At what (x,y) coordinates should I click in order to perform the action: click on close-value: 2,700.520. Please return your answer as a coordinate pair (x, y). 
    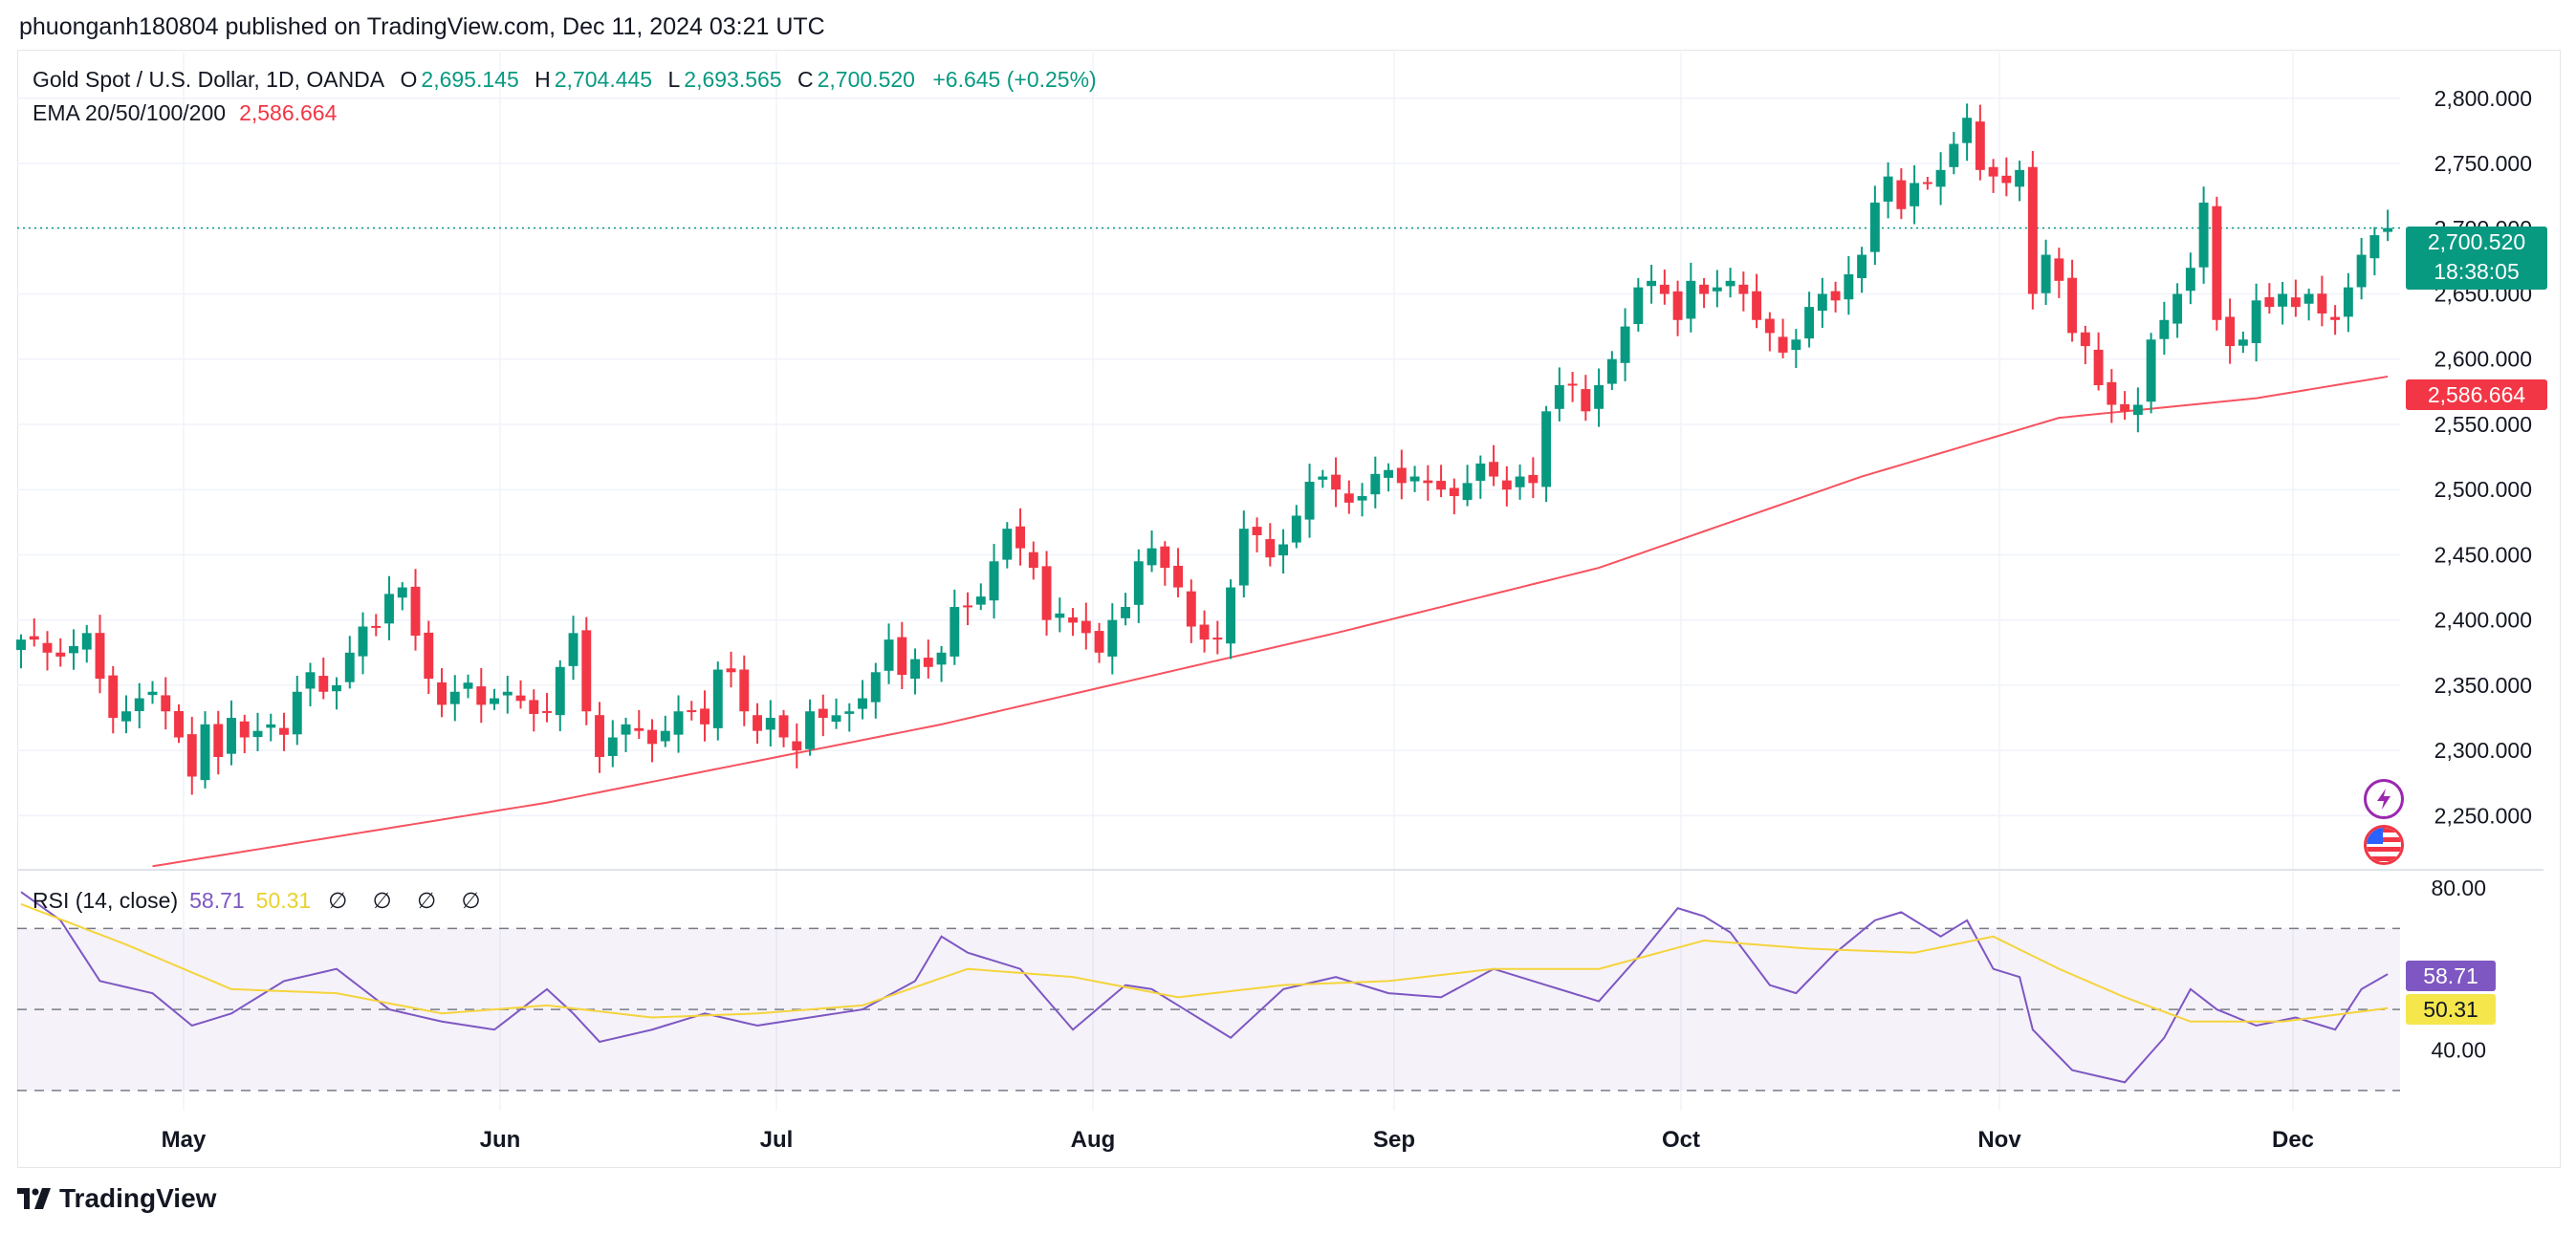
    Looking at the image, I should click on (866, 79).